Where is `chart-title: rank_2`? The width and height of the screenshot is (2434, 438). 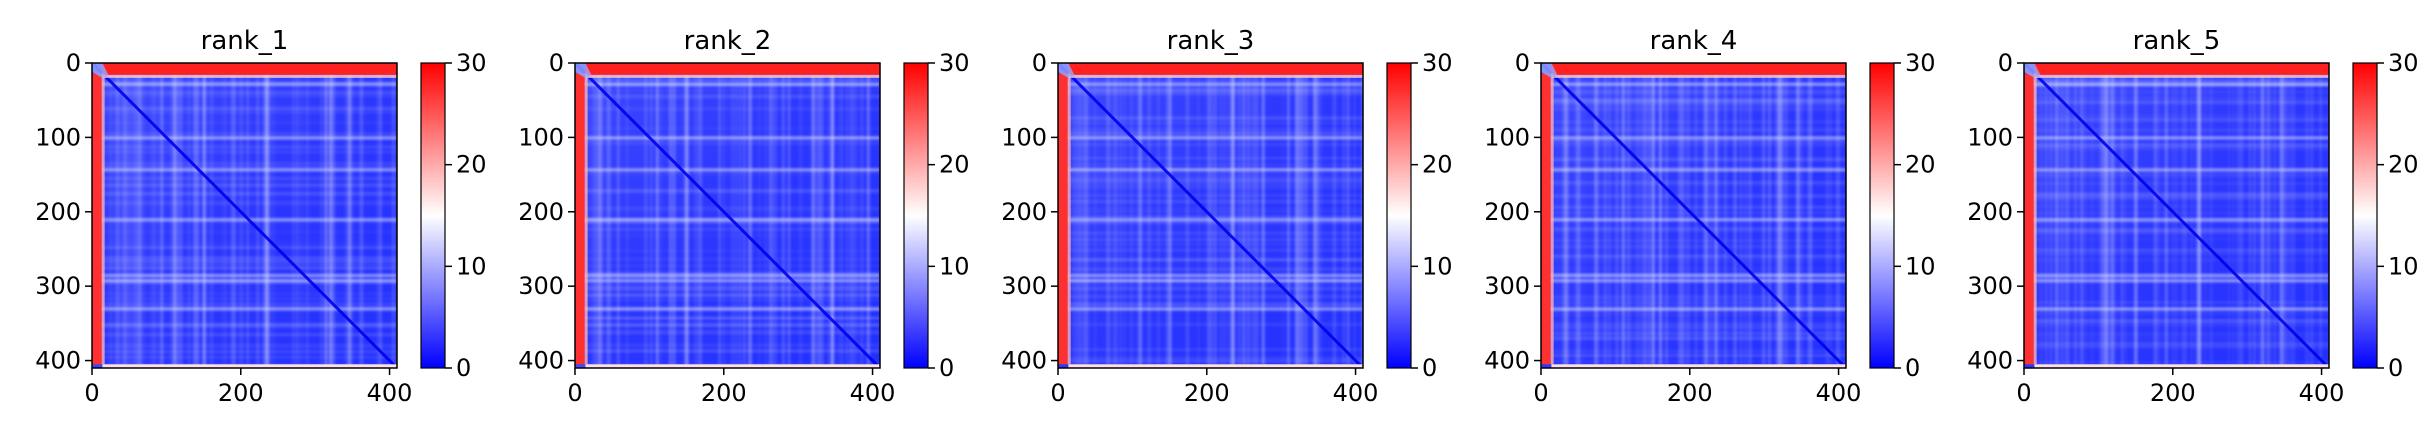 chart-title: rank_2 is located at coordinates (728, 41).